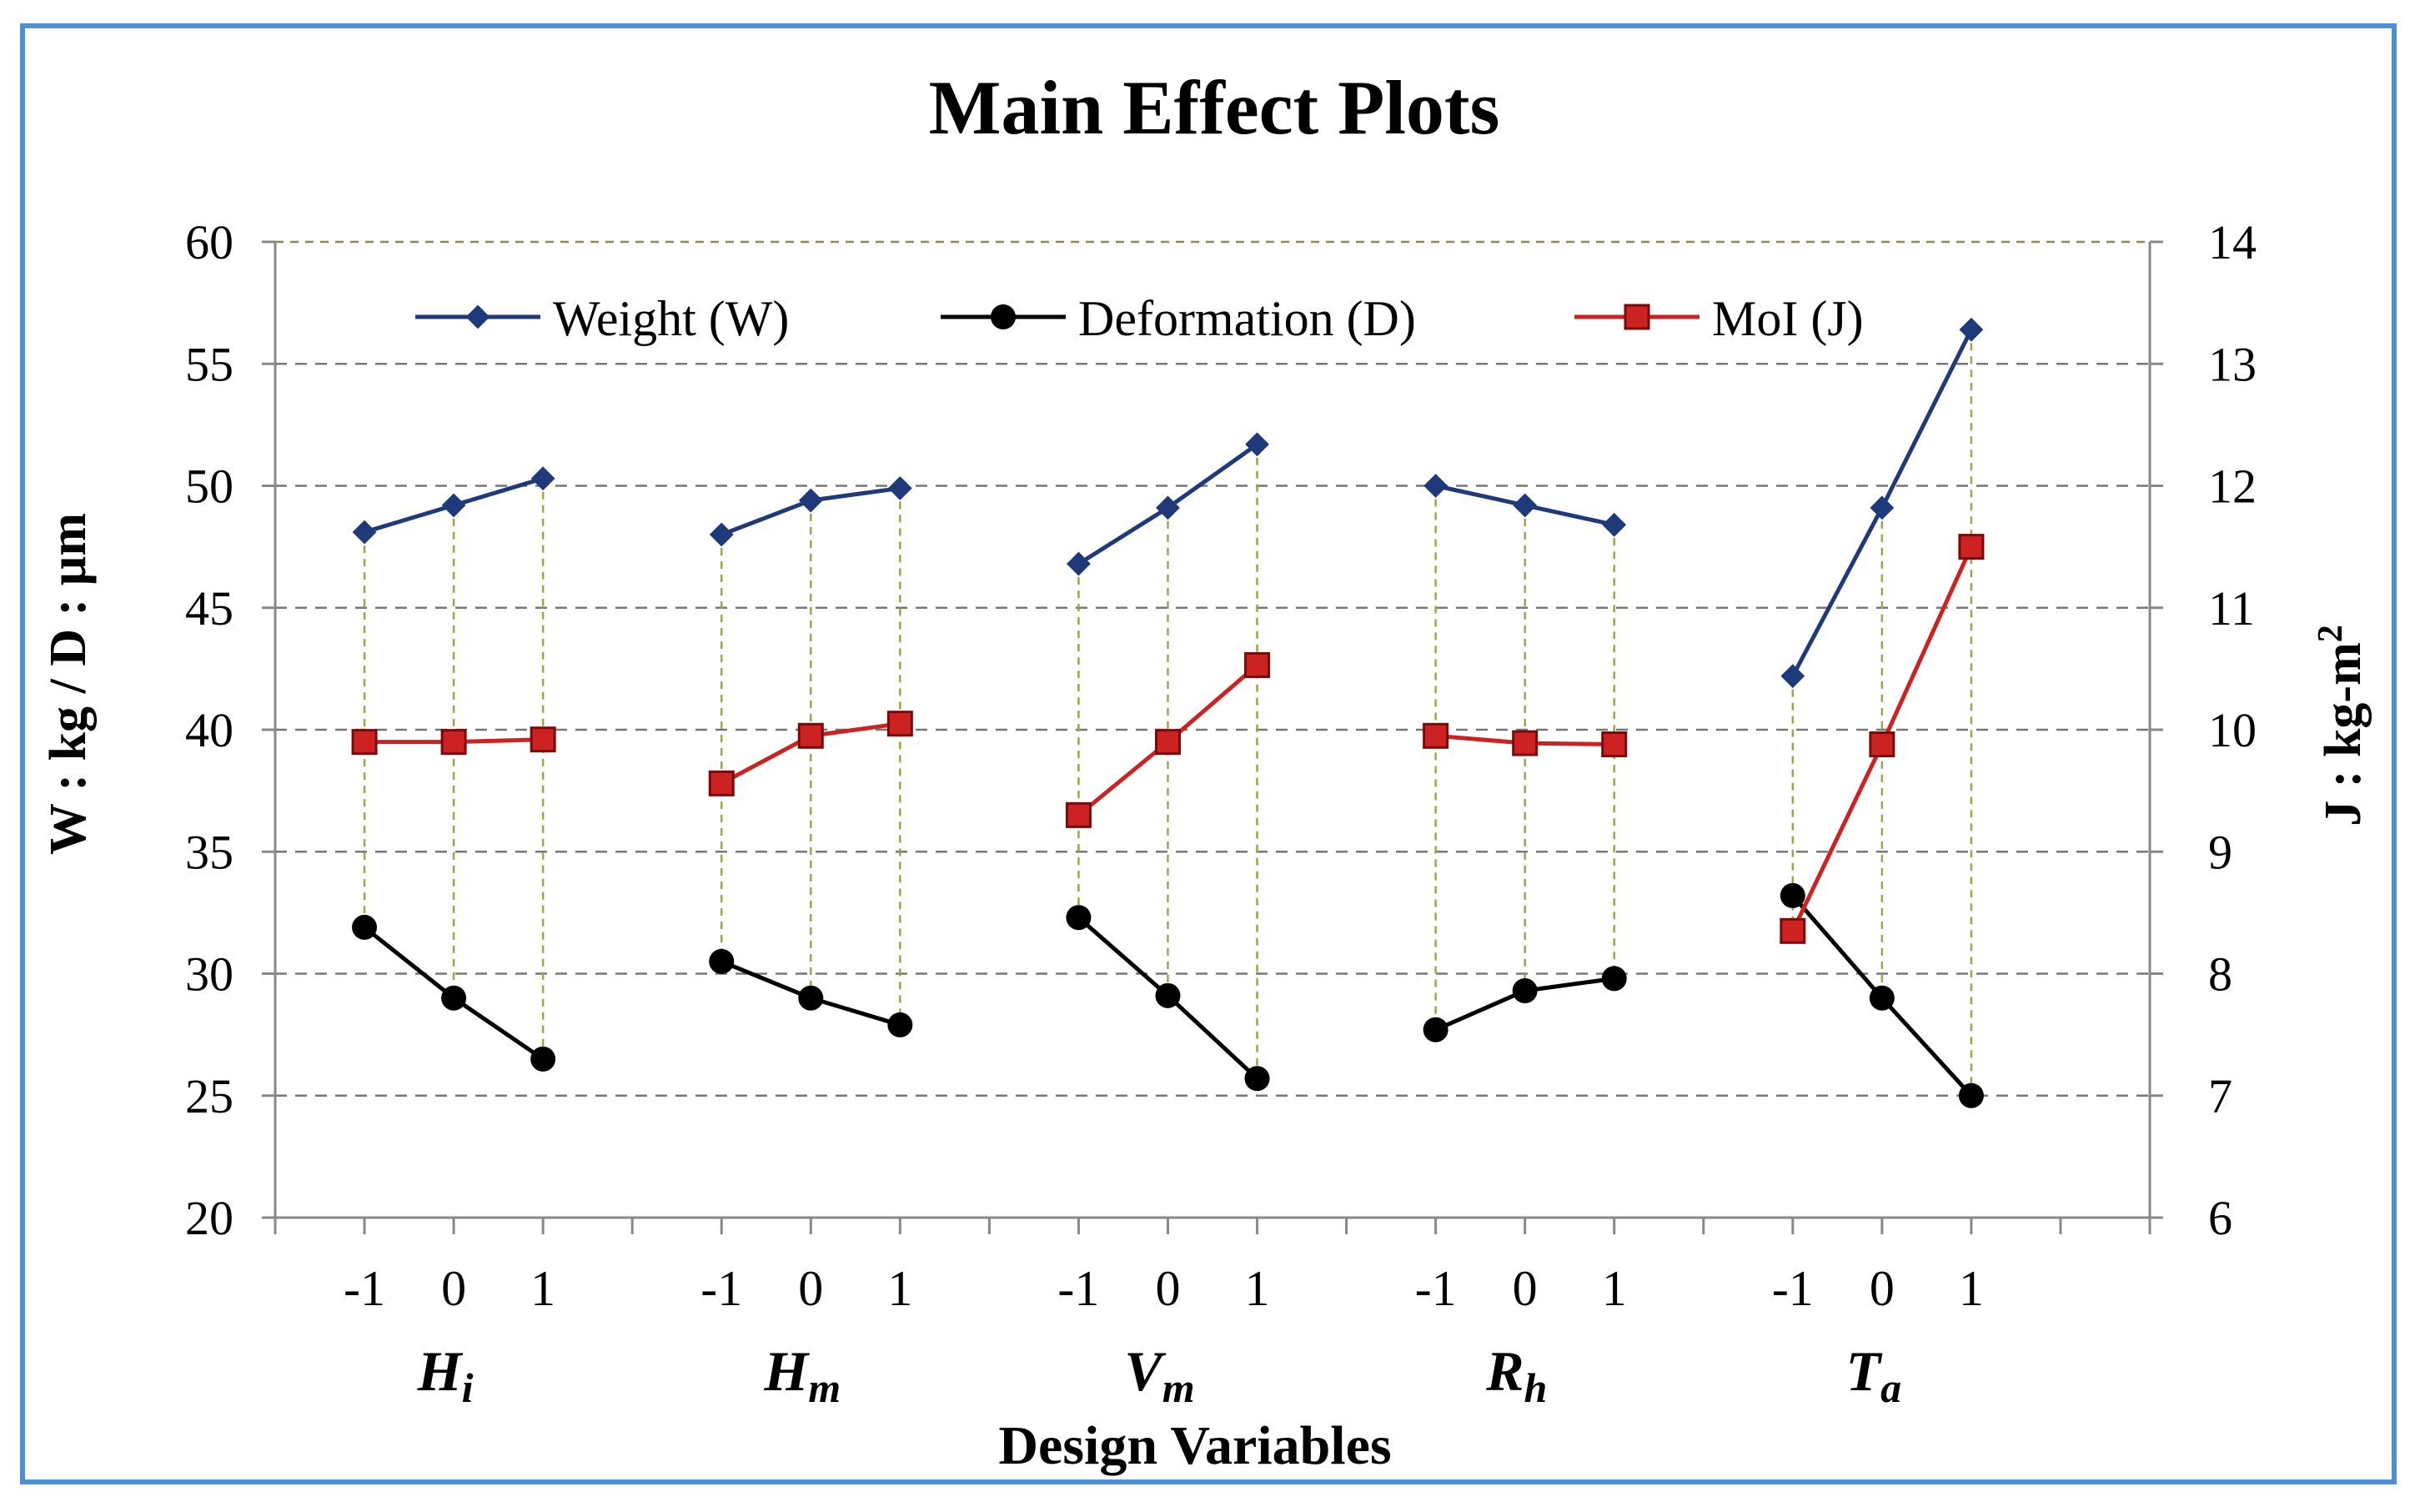 This screenshot has height=1512, width=2415. What do you see at coordinates (477, 316) in the screenshot?
I see `legend-marker-weight-w` at bounding box center [477, 316].